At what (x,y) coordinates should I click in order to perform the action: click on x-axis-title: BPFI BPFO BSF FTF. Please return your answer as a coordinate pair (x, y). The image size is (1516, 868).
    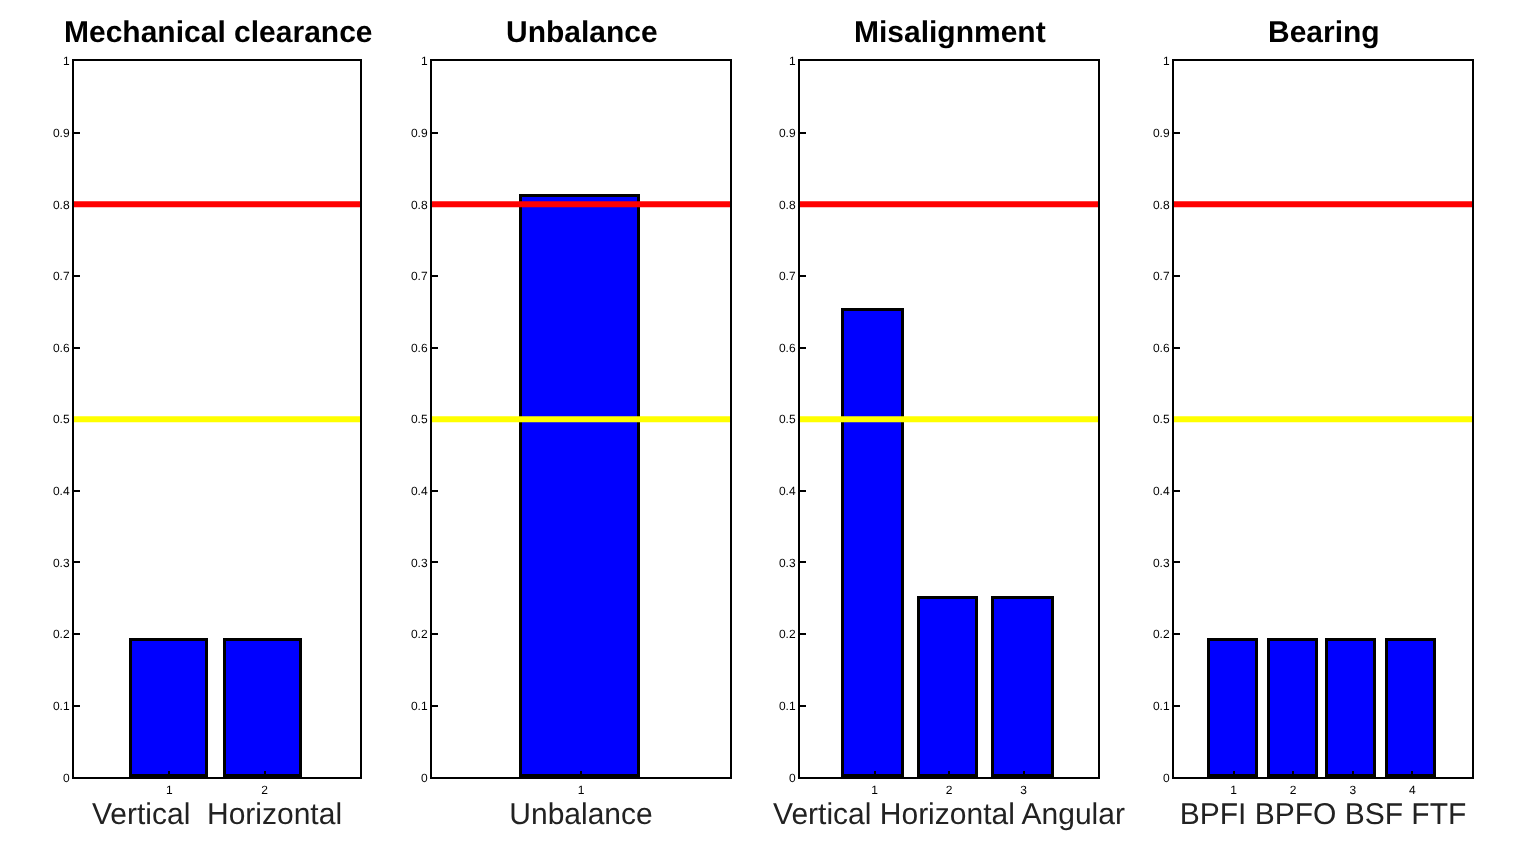
    Looking at the image, I should click on (1323, 814).